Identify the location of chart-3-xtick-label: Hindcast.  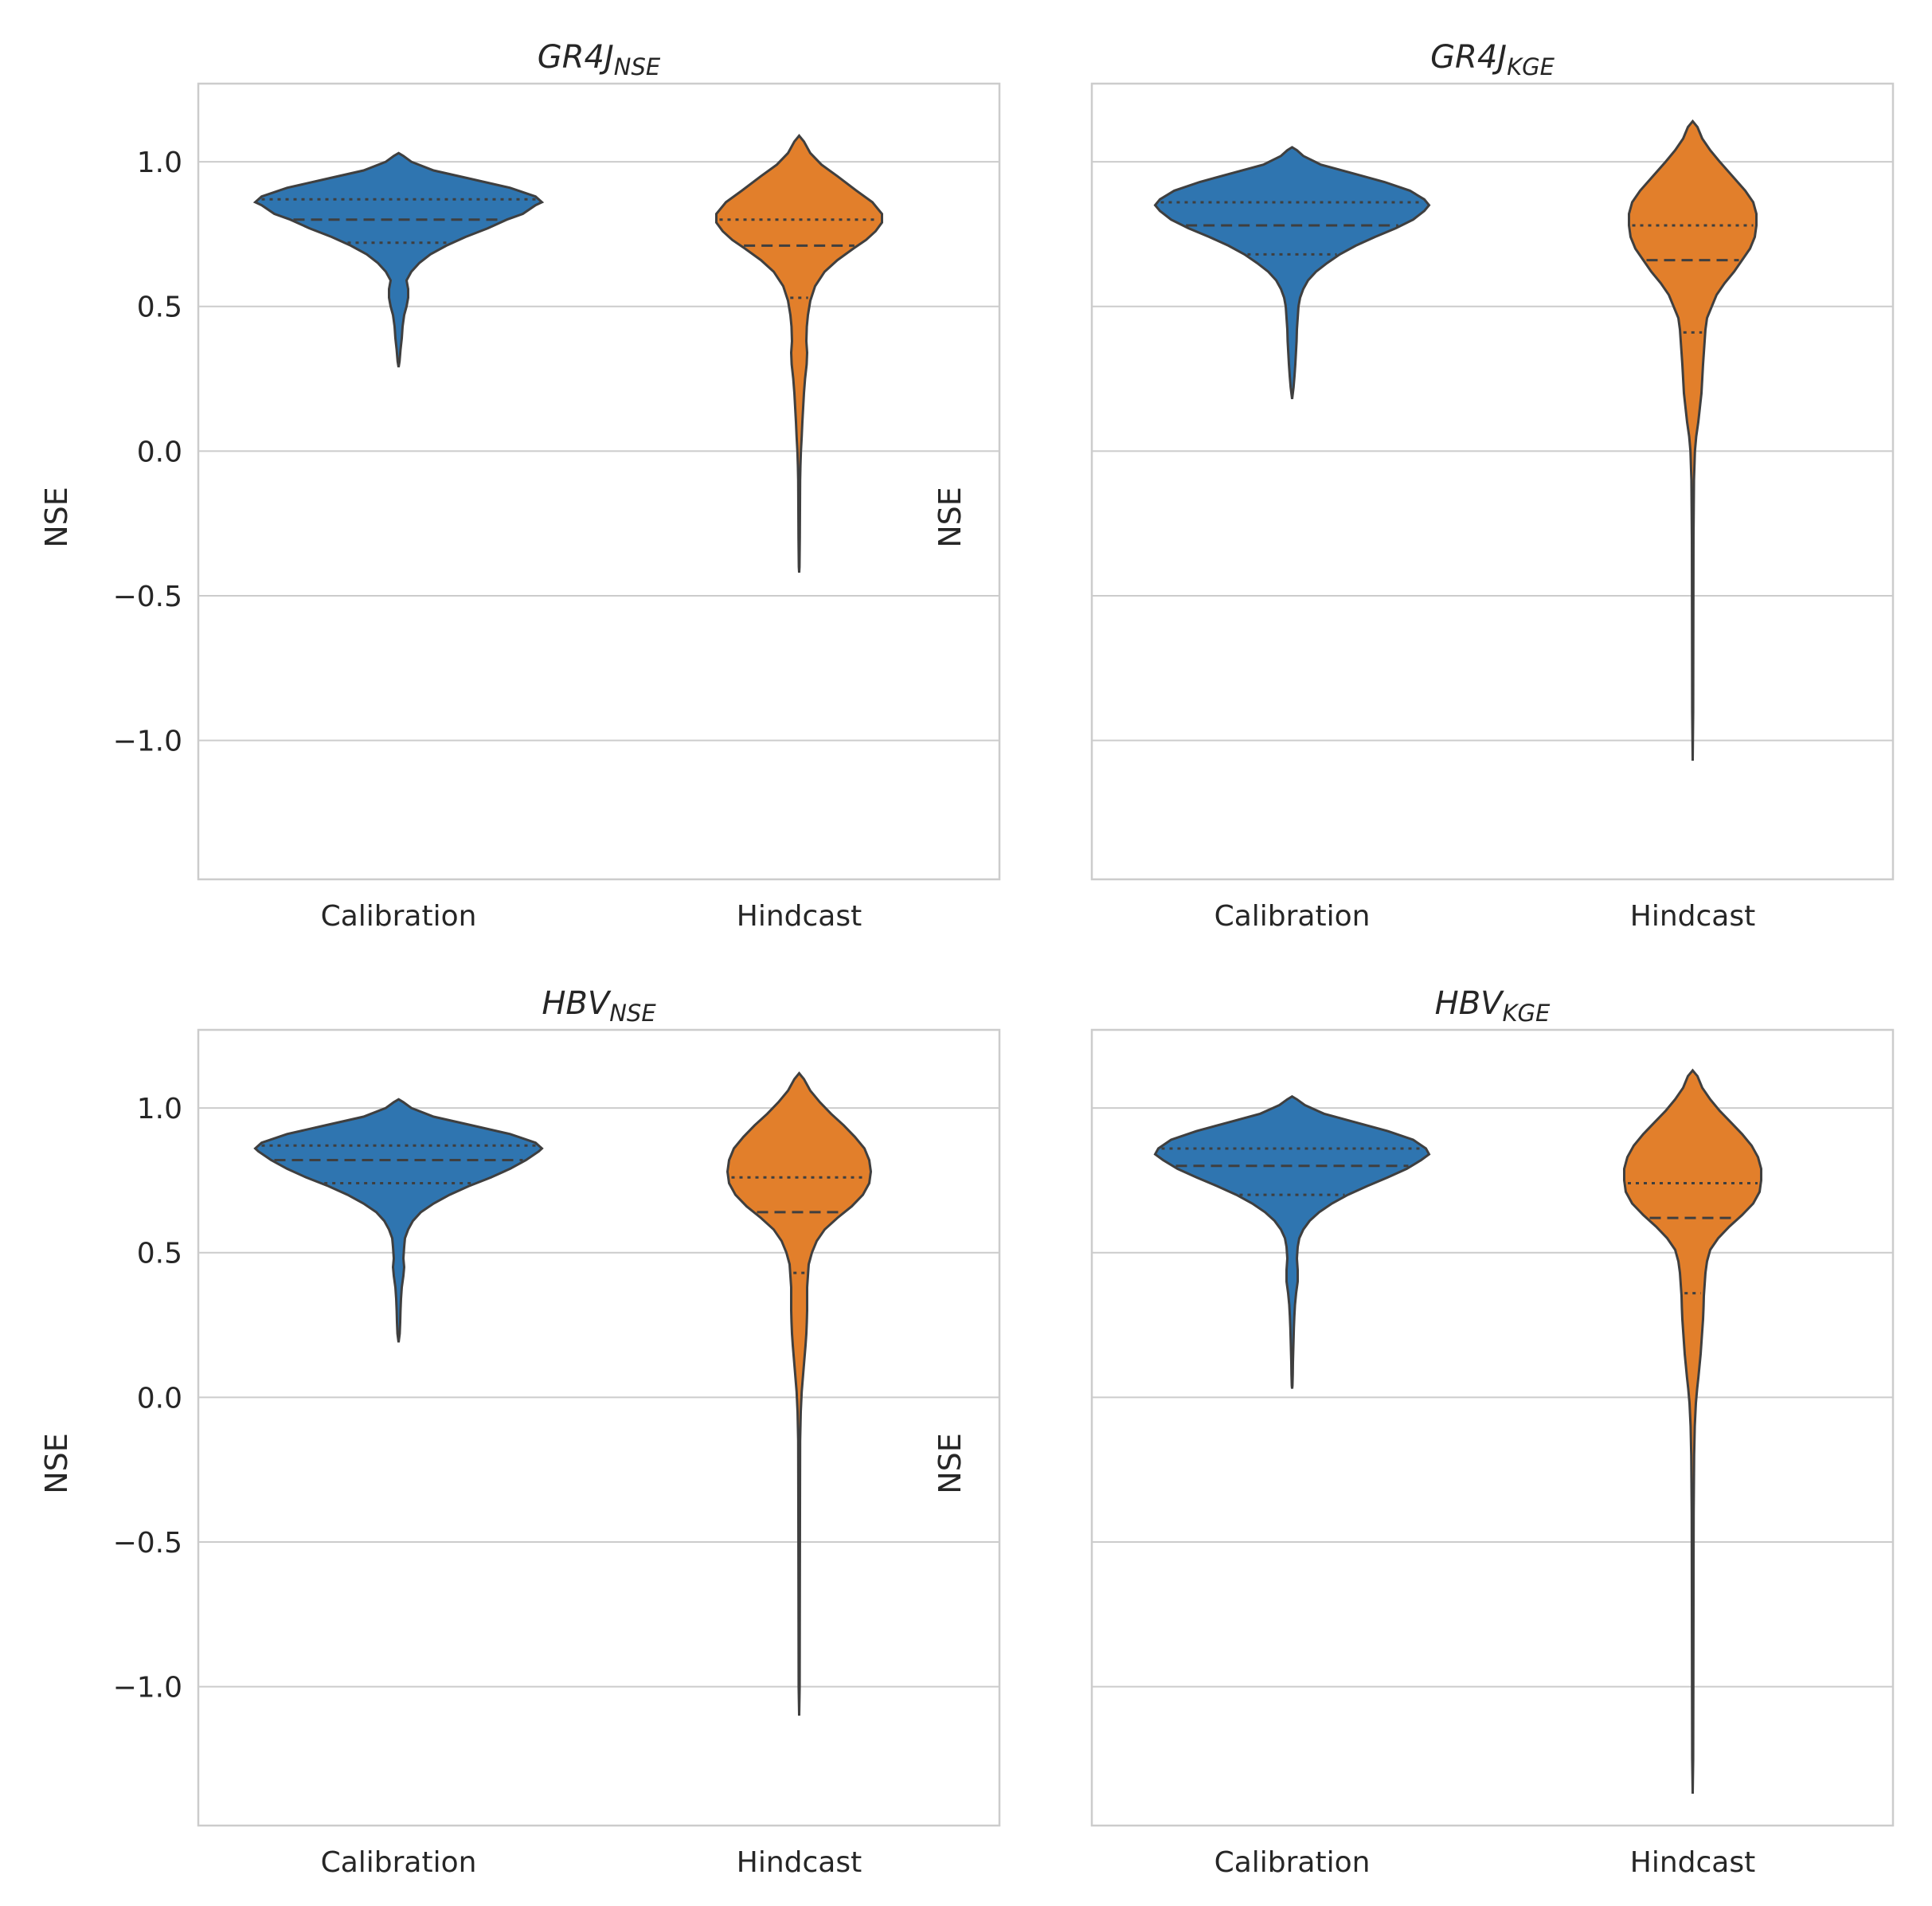
(1693, 1862).